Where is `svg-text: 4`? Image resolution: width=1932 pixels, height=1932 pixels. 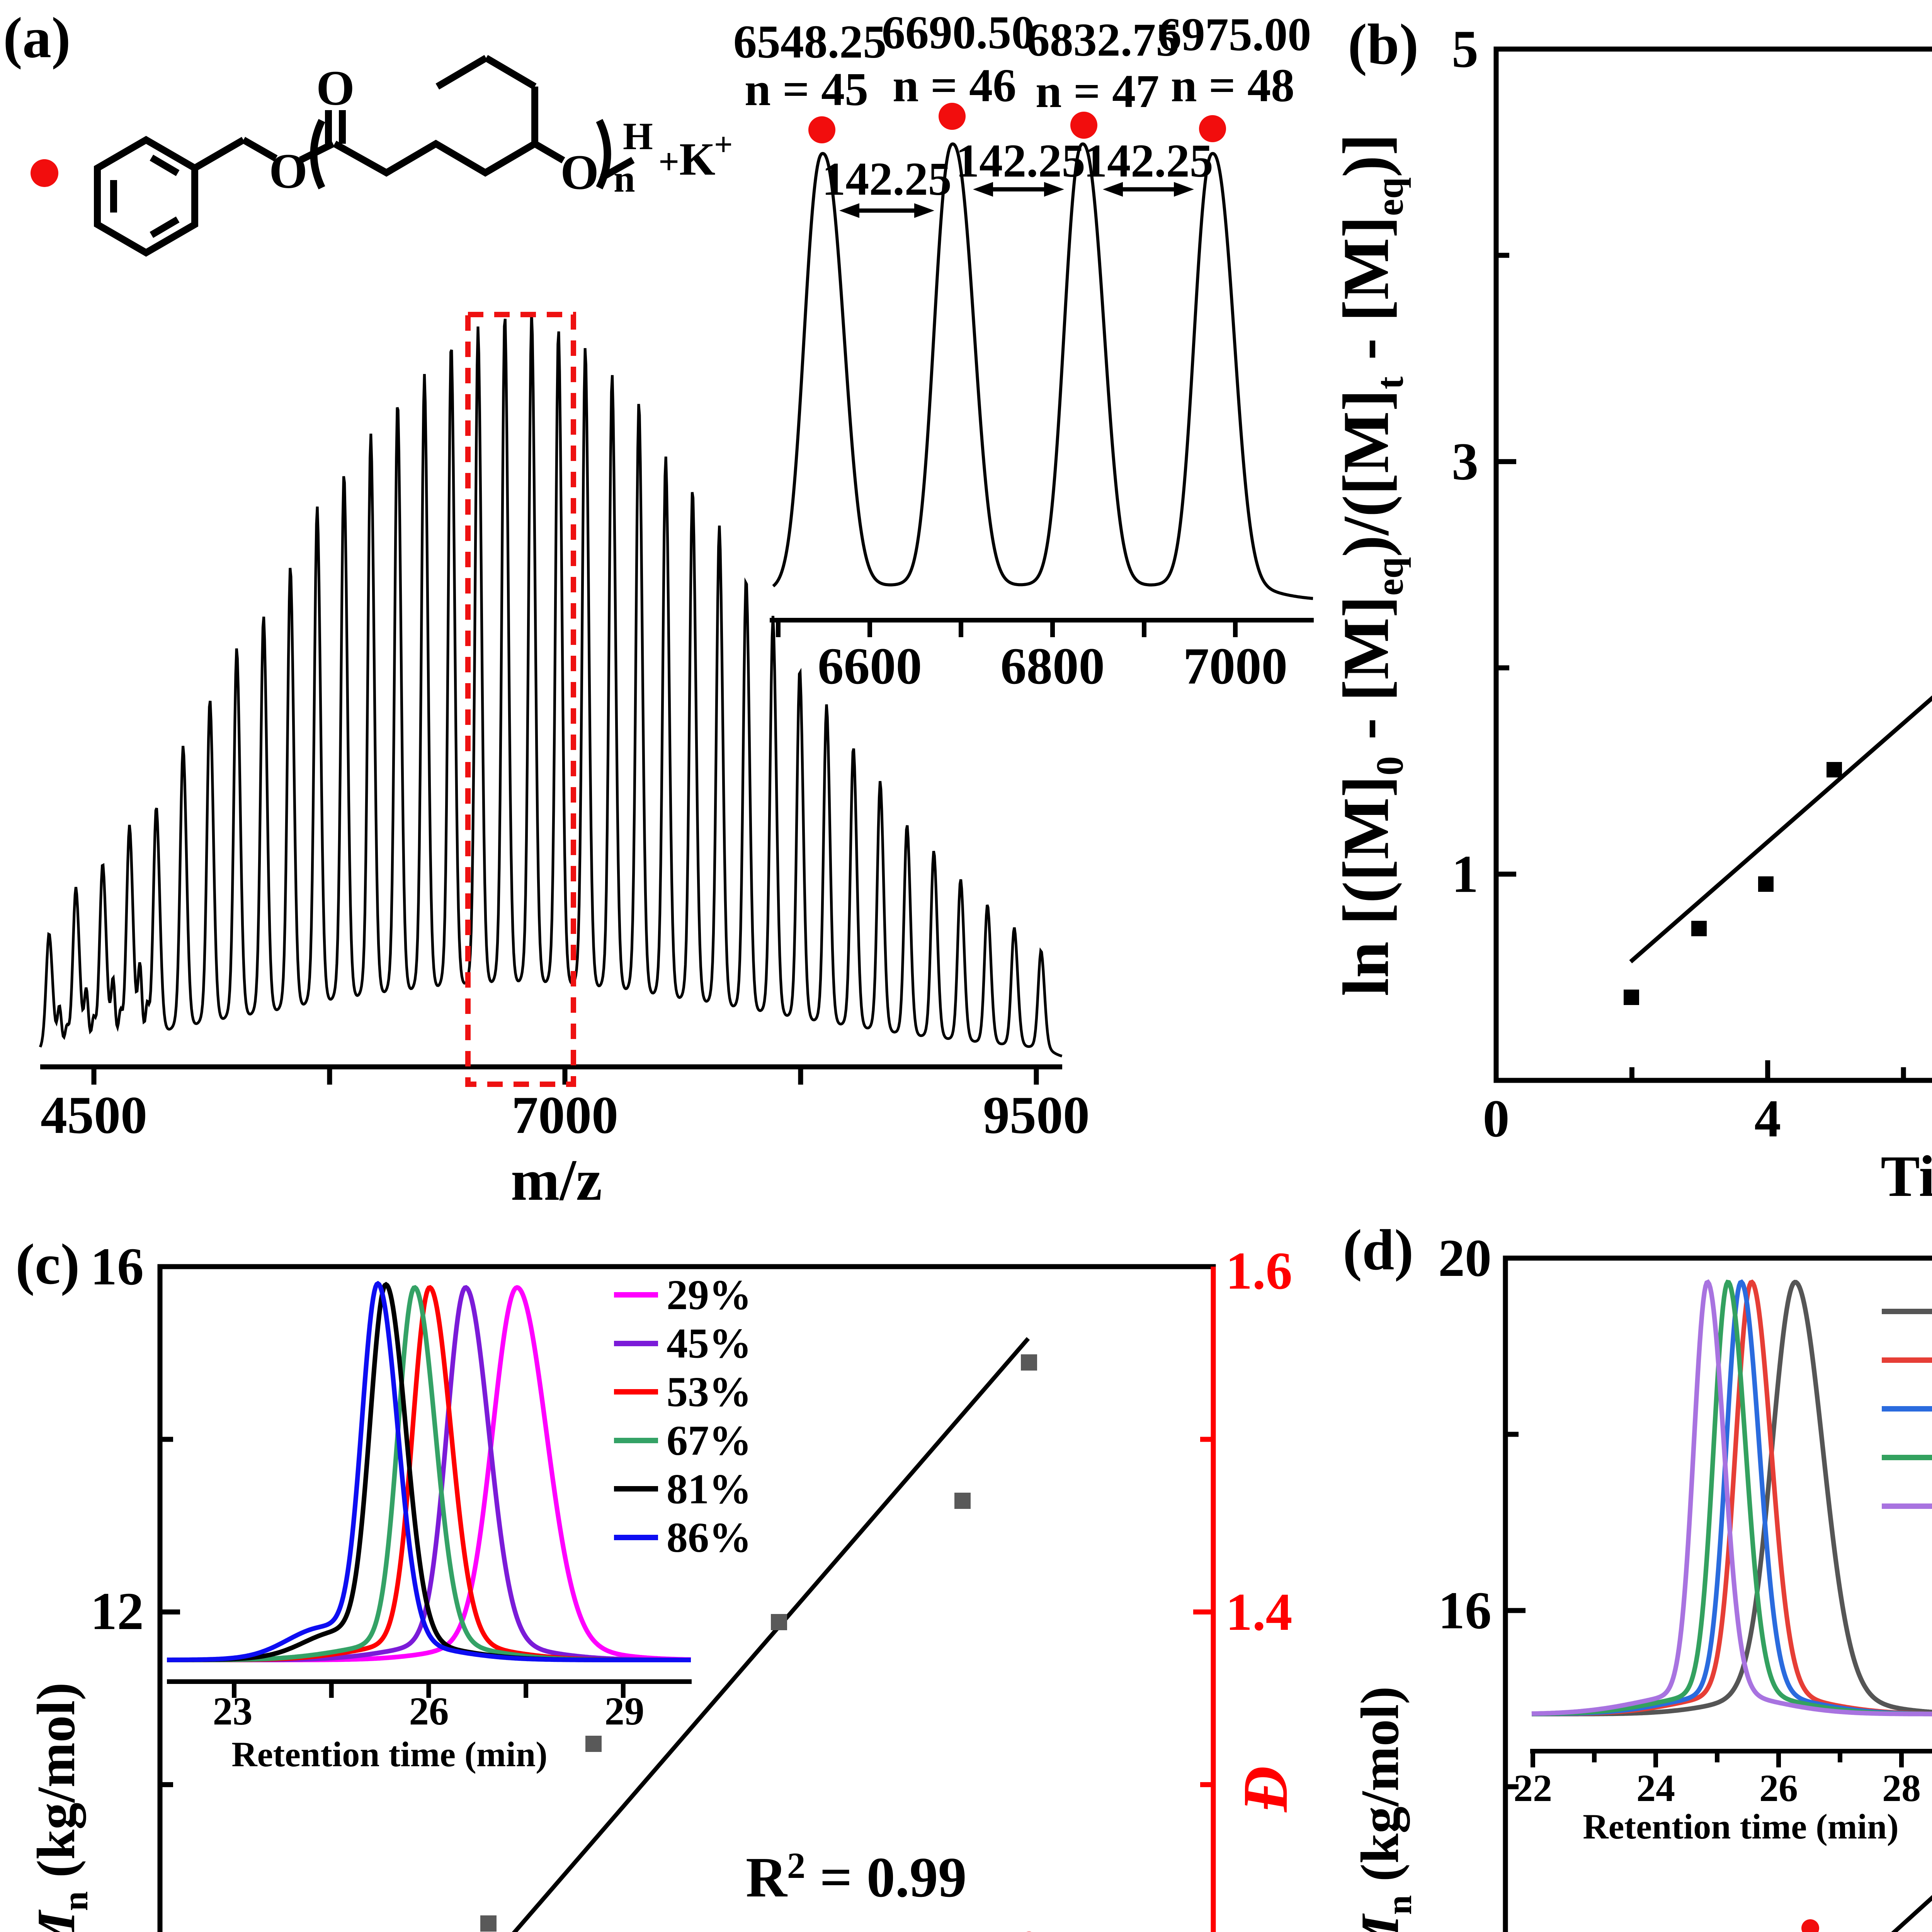 svg-text: 4 is located at coordinates (1768, 1119).